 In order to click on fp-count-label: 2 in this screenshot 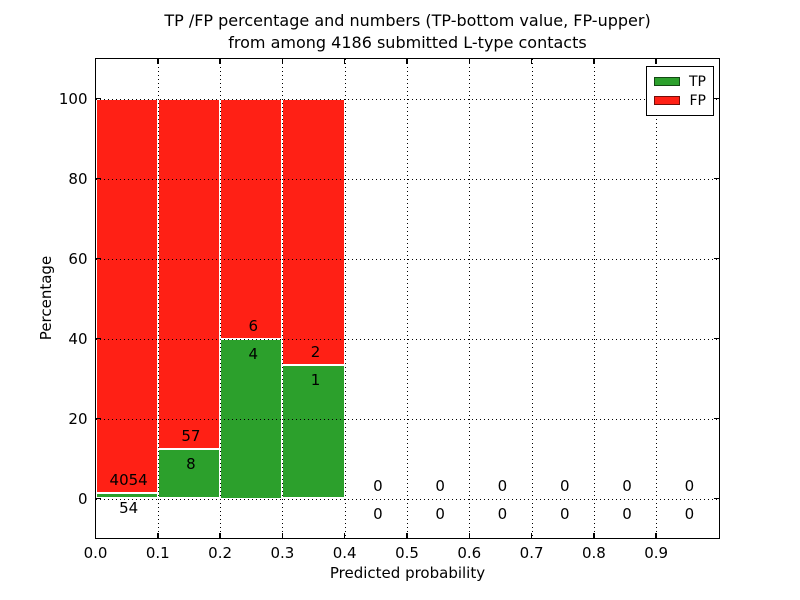, I will do `click(315, 352)`.